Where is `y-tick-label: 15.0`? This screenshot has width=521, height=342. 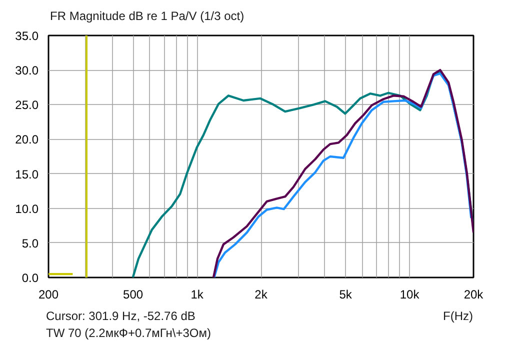 y-tick-label: 15.0 is located at coordinates (27, 174).